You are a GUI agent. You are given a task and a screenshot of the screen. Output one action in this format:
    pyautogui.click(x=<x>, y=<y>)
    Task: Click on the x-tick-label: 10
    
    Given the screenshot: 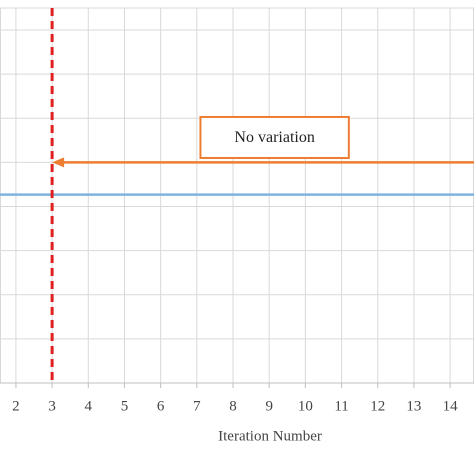 What is the action you would take?
    pyautogui.click(x=305, y=406)
    